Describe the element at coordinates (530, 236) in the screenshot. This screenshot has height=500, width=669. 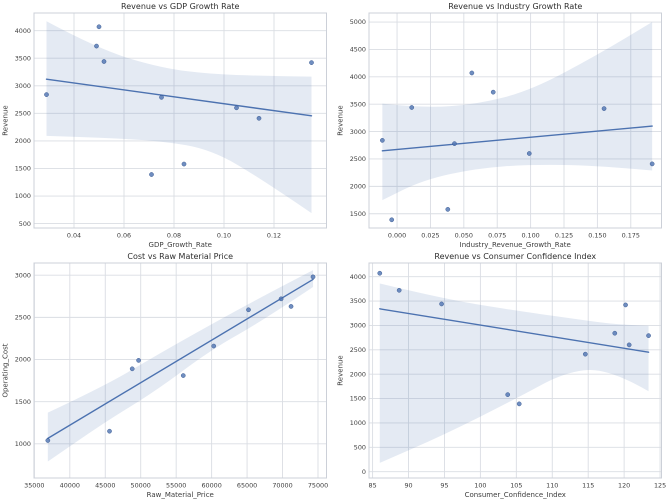
I see `x-tick-label: 0.100` at that location.